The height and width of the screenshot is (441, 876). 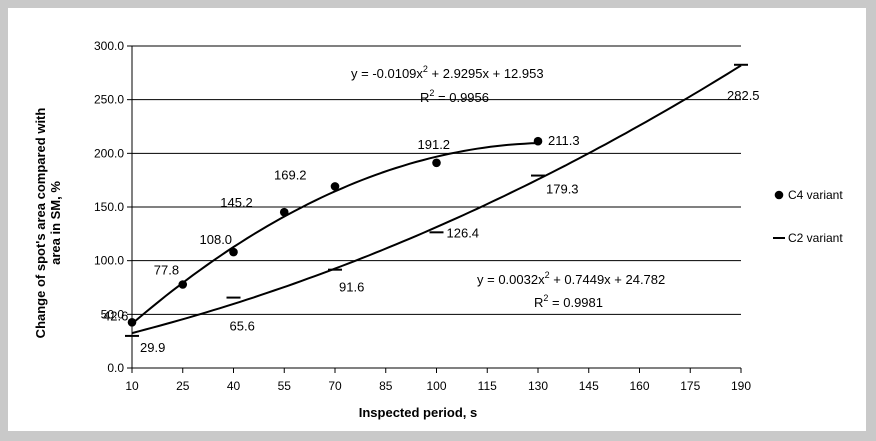 I want to click on r-squared: R2 = 0.9981, so click(x=568, y=301).